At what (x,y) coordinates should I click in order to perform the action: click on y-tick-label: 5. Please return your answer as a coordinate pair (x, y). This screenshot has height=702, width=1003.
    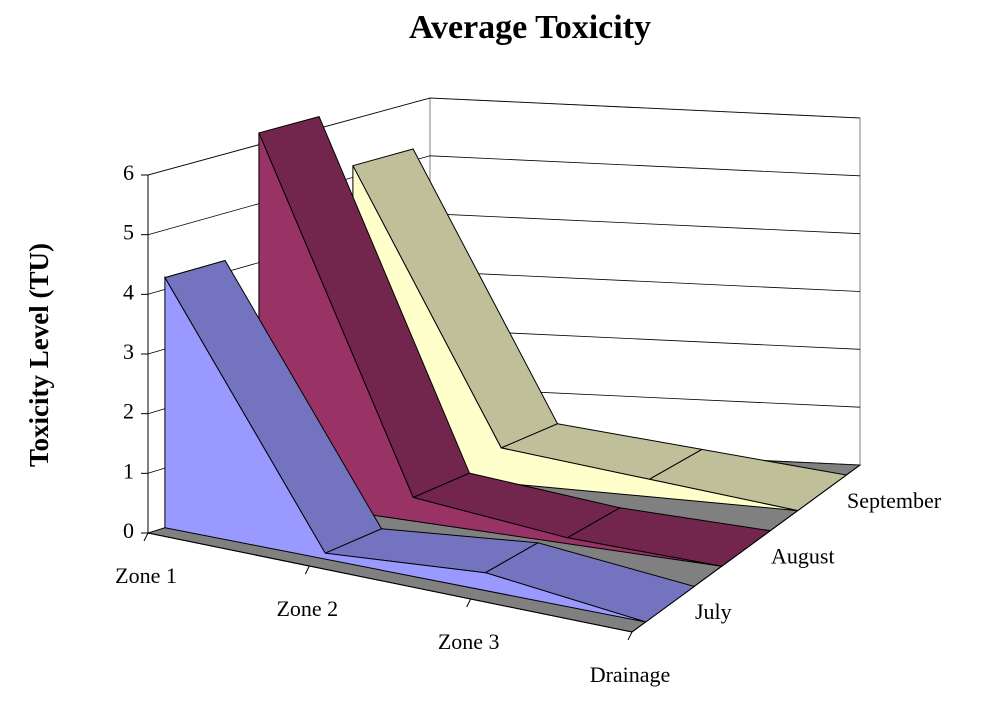
    Looking at the image, I should click on (128, 232).